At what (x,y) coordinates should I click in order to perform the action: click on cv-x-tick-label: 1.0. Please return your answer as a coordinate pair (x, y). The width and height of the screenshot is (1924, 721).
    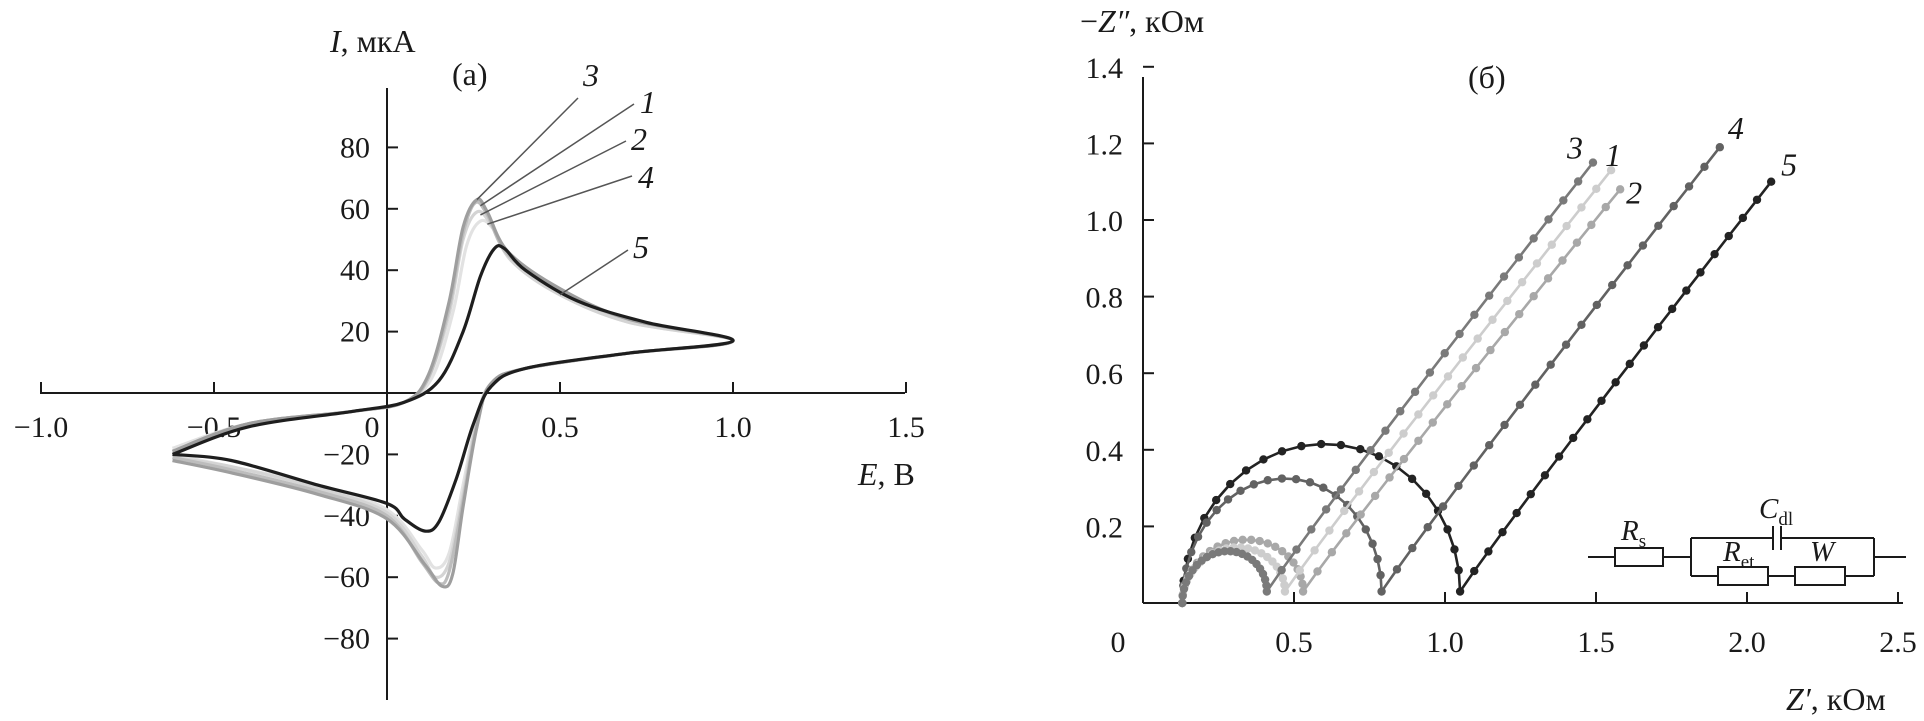
    Looking at the image, I should click on (733, 427).